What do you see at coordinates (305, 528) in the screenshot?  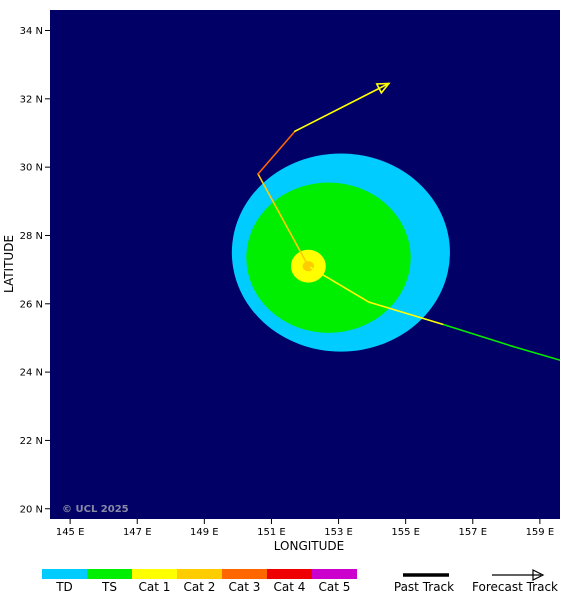 I see `longitude-ticks: 145 E 147 E 149 E 151 E 153 E 155 E 157 E 159 E` at bounding box center [305, 528].